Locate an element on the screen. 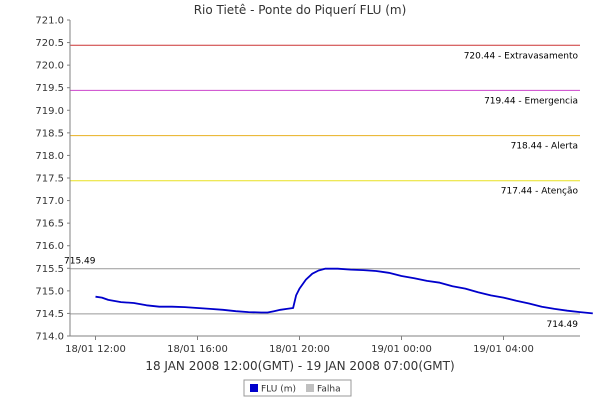  y-tick-label: 719.5 is located at coordinates (49, 88).